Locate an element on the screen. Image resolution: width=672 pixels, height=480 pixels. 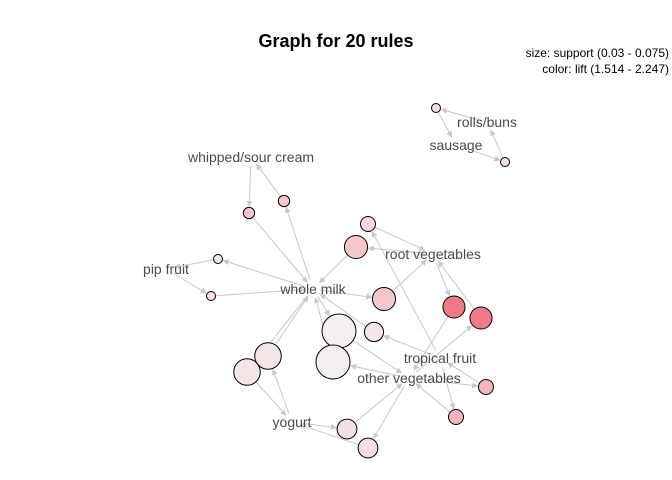
edge-r18-to-other_vegetables is located at coordinates (378, 403).